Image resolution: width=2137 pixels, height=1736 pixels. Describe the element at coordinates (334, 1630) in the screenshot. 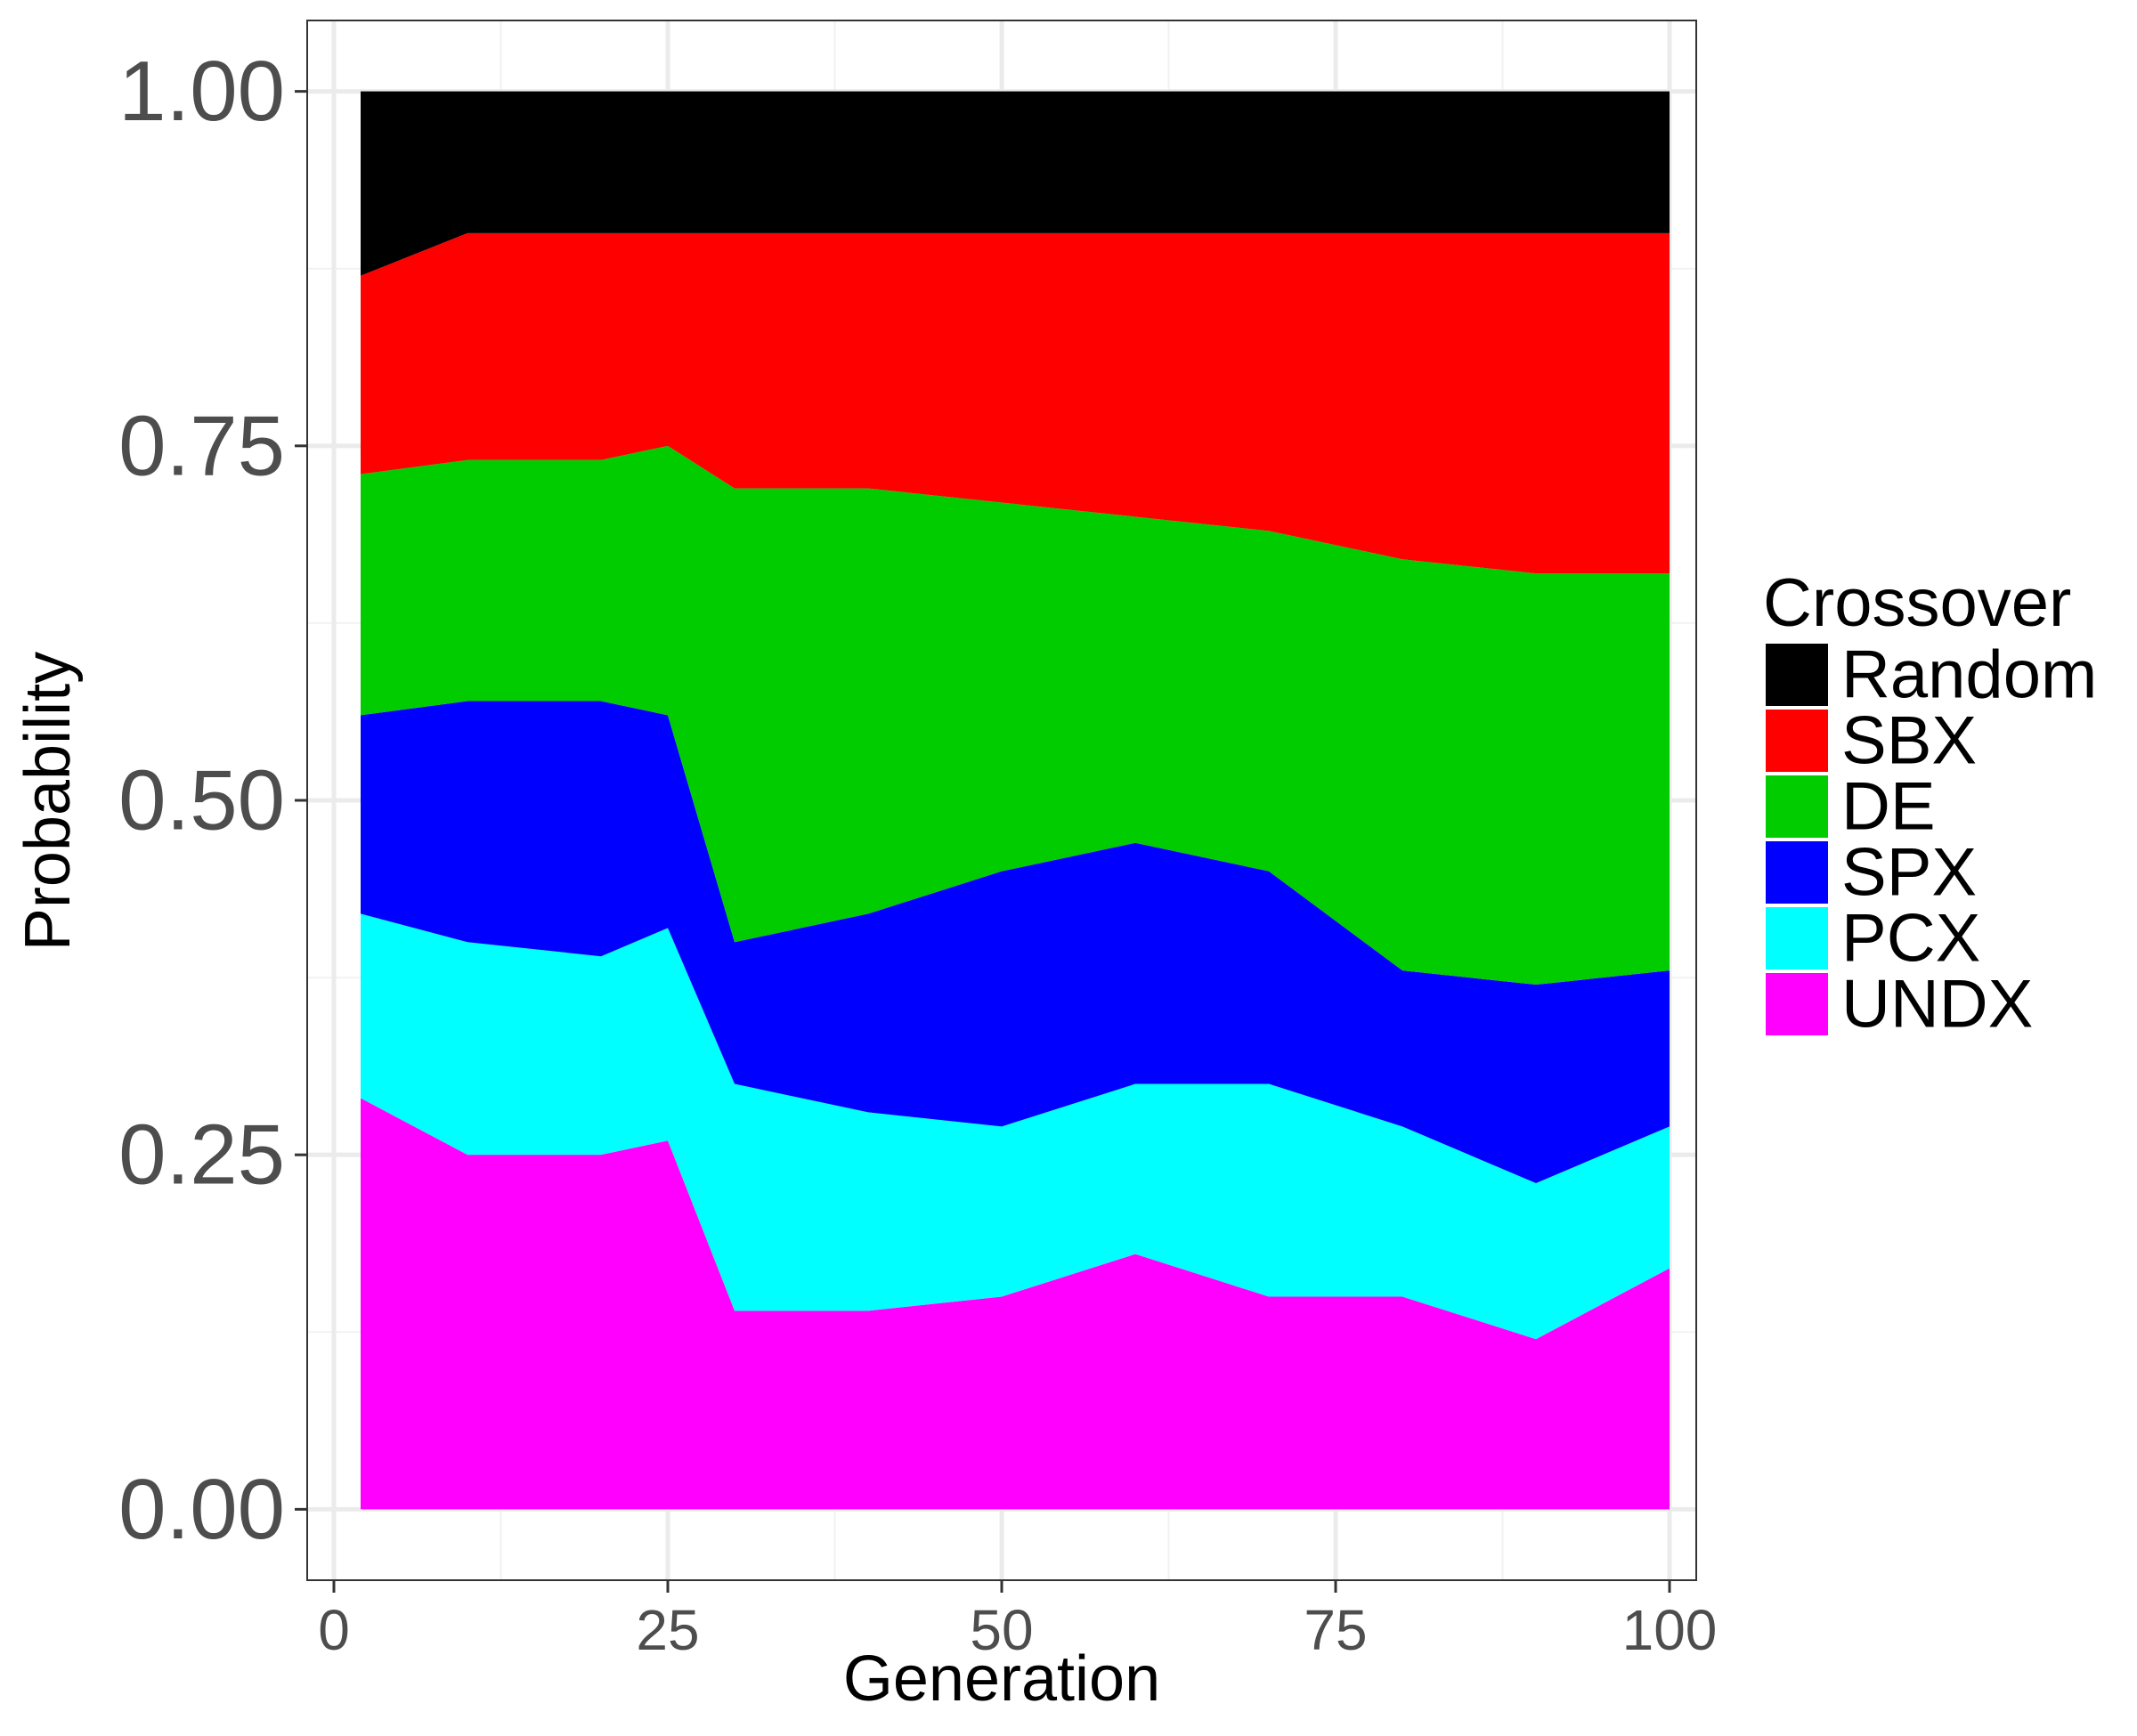

I see `x-tick-label: 0` at that location.